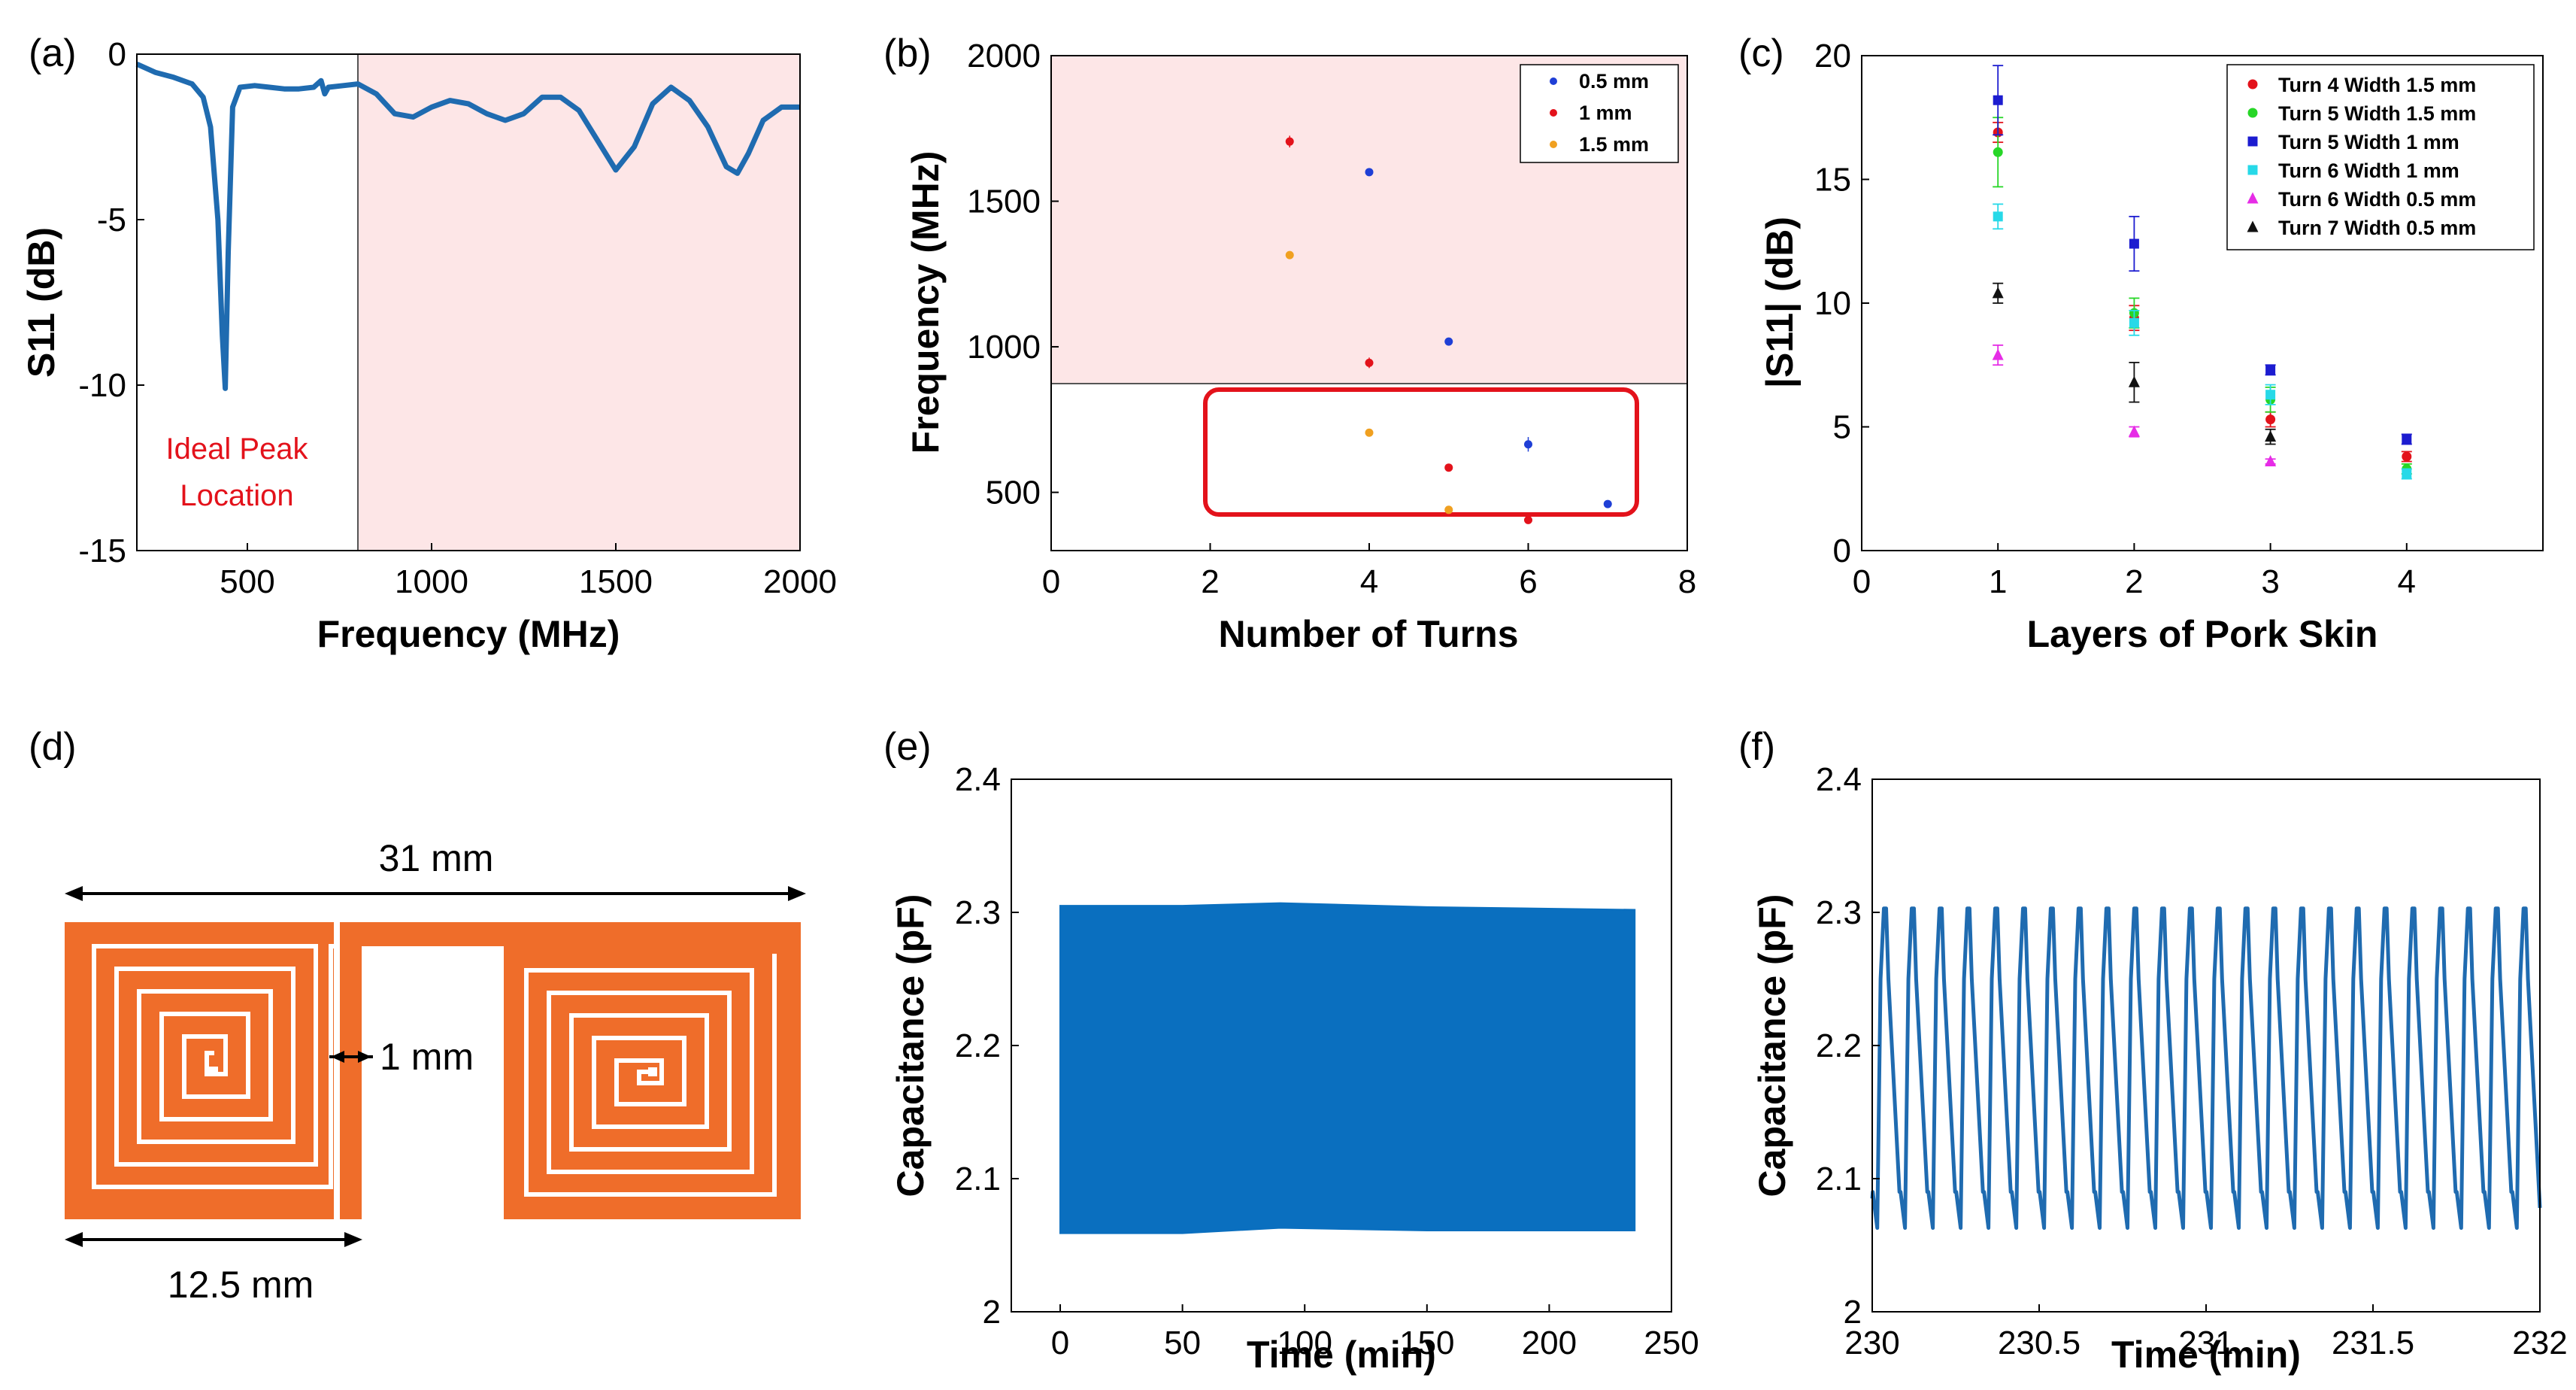 Image resolution: width=2576 pixels, height=1390 pixels. I want to click on panel-a-y-tick-label: -5, so click(111, 220).